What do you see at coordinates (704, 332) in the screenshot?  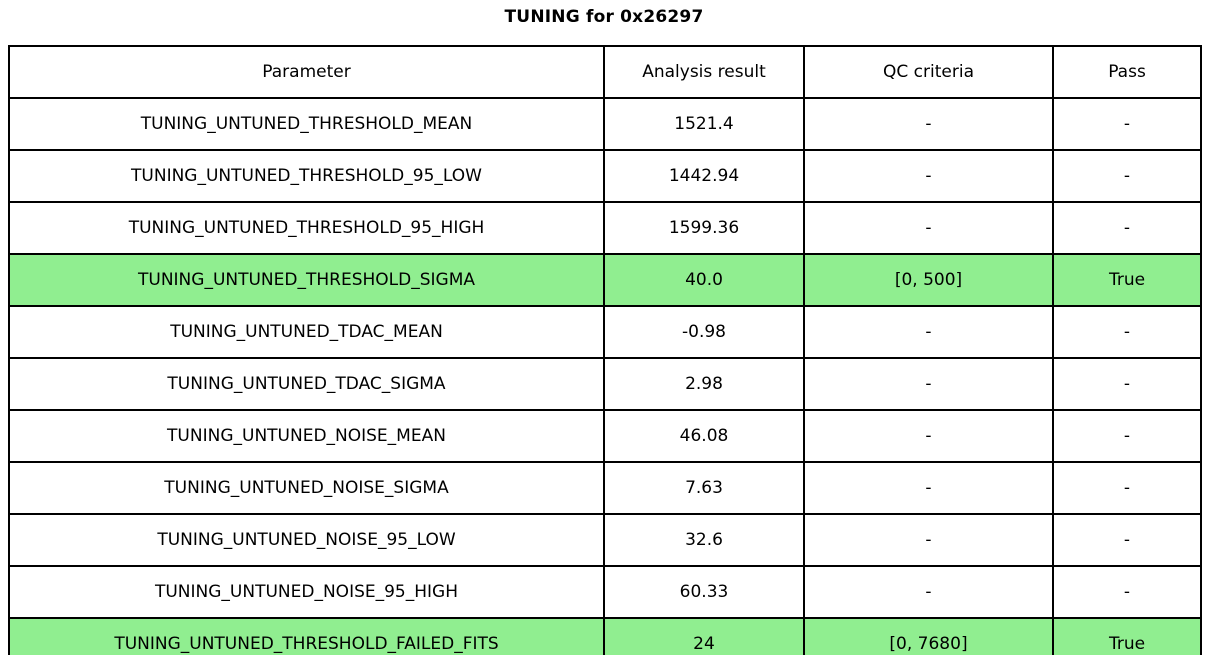 I see `analysis-result-cell: -0.98` at bounding box center [704, 332].